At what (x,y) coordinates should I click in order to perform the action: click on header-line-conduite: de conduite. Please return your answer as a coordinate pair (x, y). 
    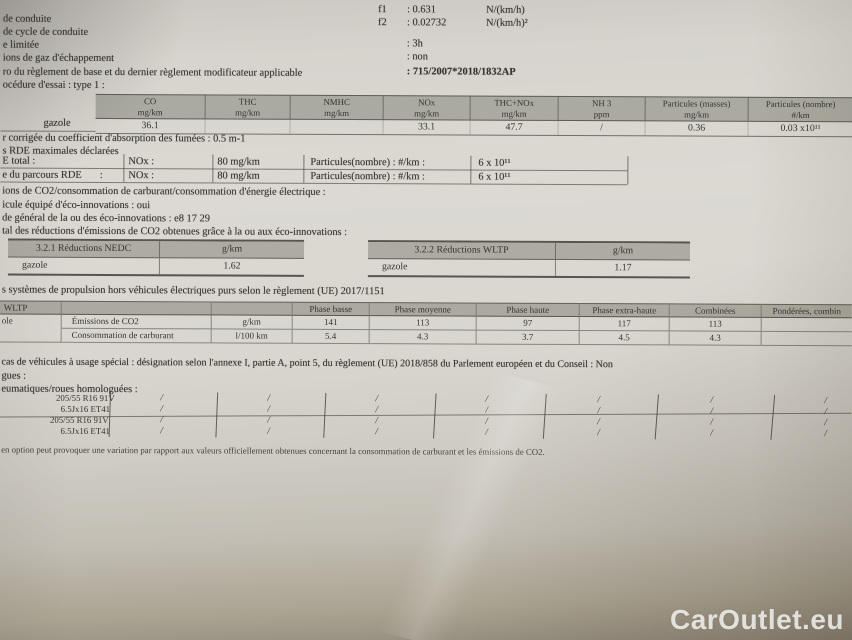
    Looking at the image, I should click on (27, 19).